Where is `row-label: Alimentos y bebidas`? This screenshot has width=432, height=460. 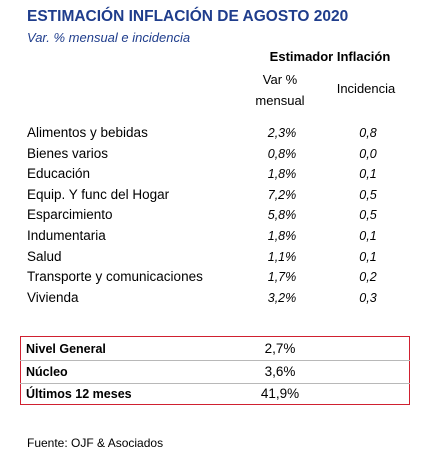 row-label: Alimentos y bebidas is located at coordinates (87, 132).